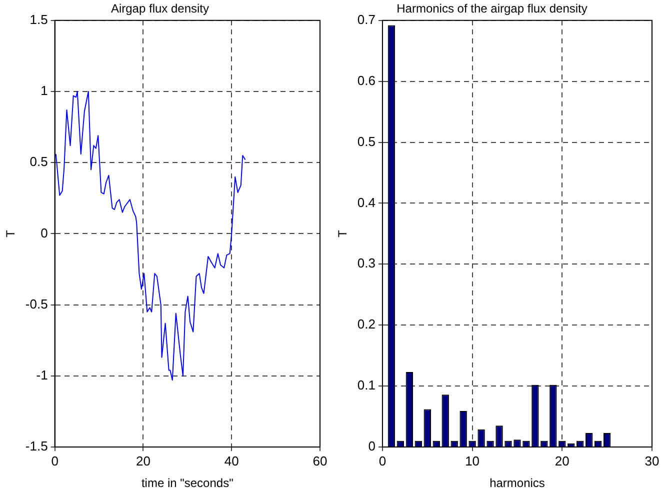 Image resolution: width=664 pixels, height=495 pixels. I want to click on y-tick-label: 1.5, so click(39, 19).